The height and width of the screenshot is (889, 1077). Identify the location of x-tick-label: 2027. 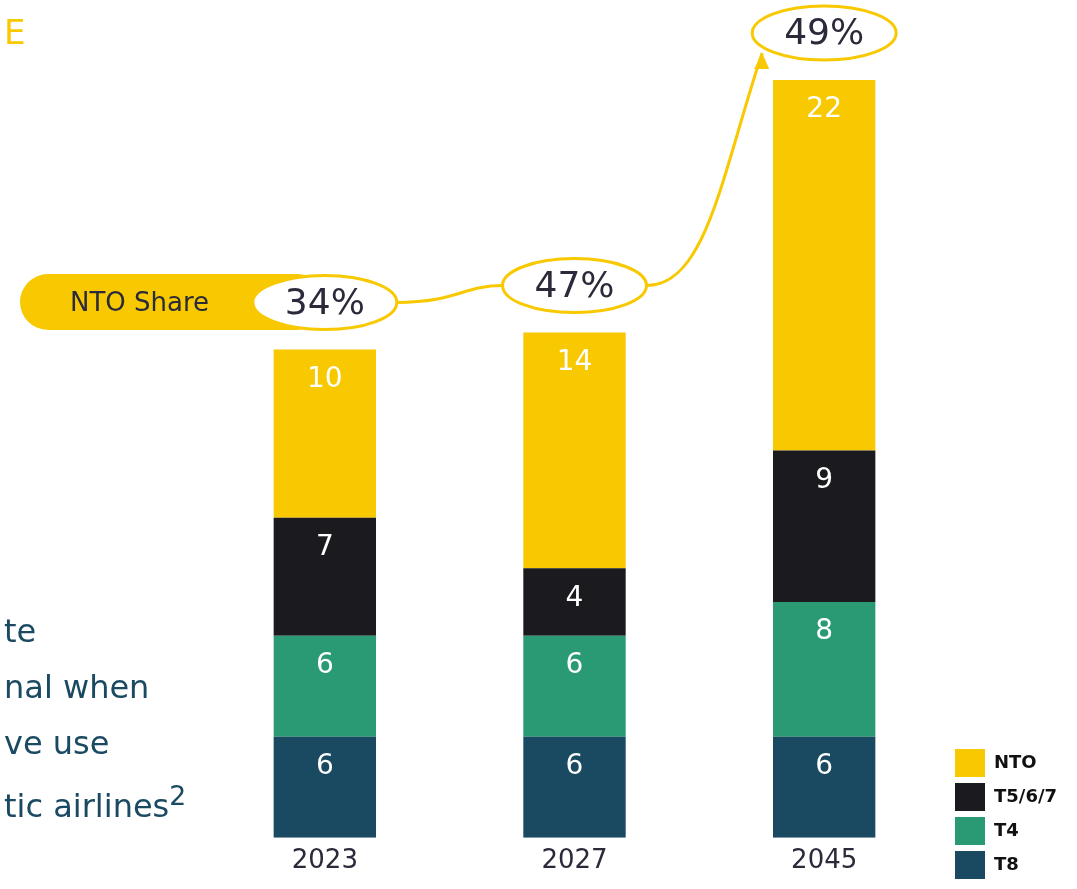
(574, 859).